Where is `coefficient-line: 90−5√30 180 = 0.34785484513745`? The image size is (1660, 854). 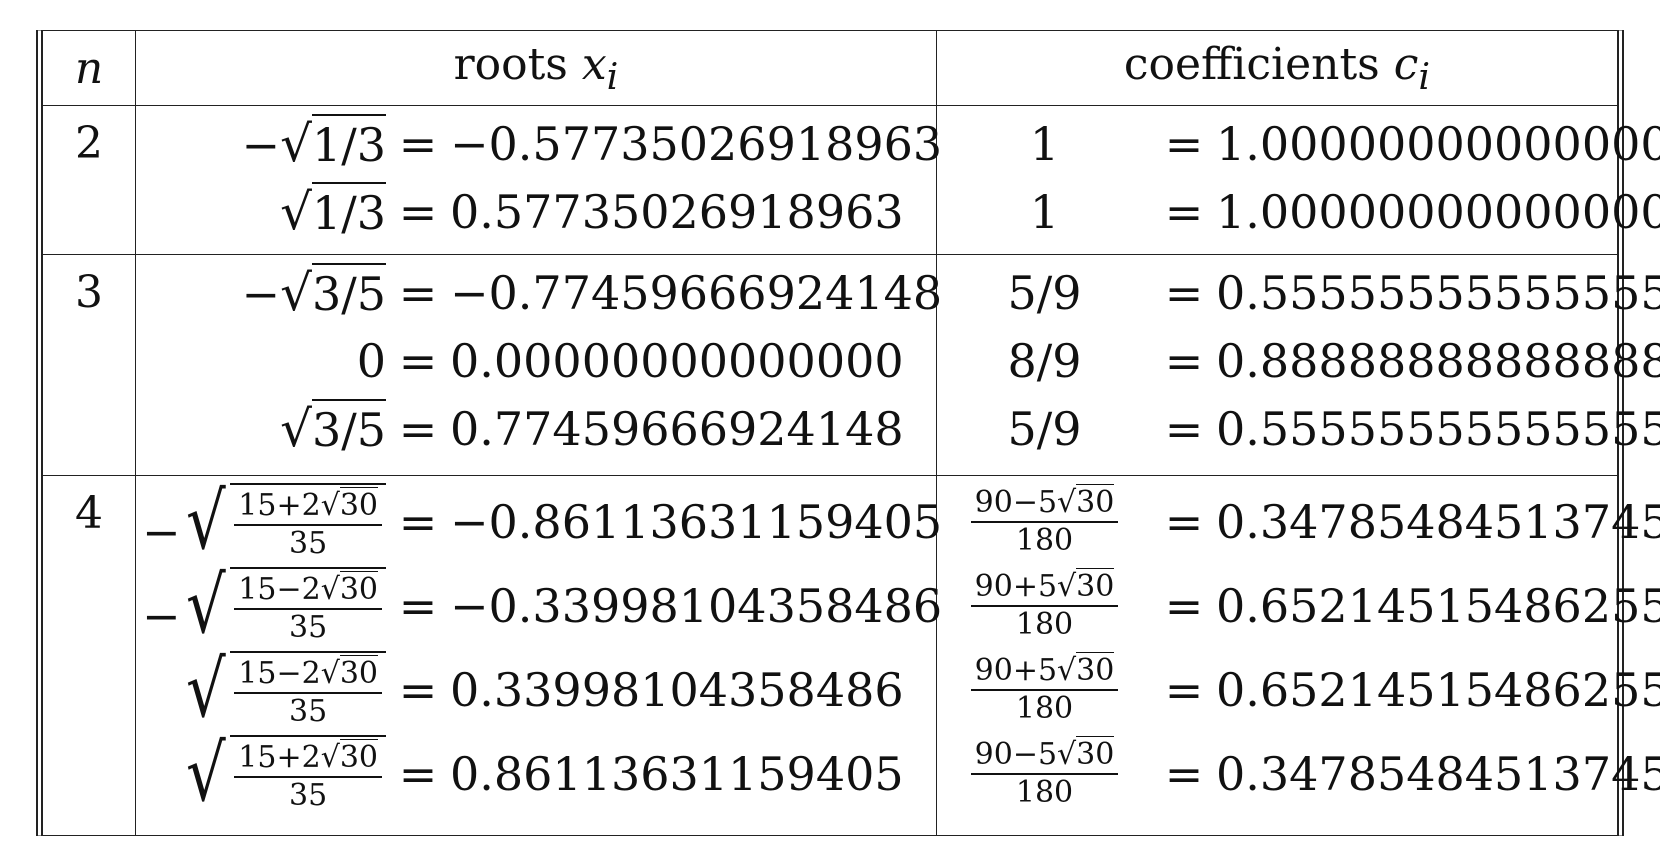
coefficient-line: 90−5√30 180 = 0.34785484513745 is located at coordinates (1298, 774).